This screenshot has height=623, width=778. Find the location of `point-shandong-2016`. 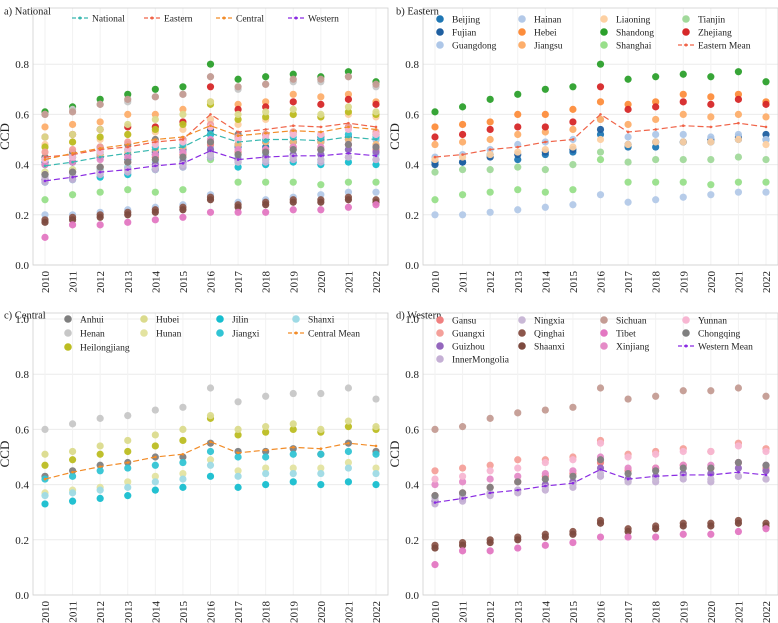

point-shandong-2016 is located at coordinates (210, 64).